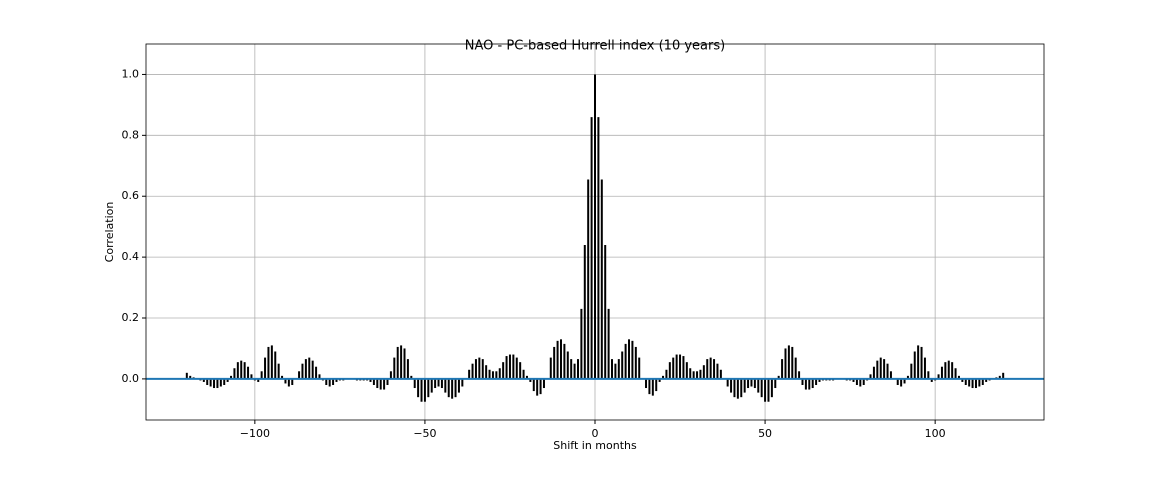 Image resolution: width=1160 pixels, height=480 pixels. I want to click on y-tick-label: 0.6, so click(131, 195).